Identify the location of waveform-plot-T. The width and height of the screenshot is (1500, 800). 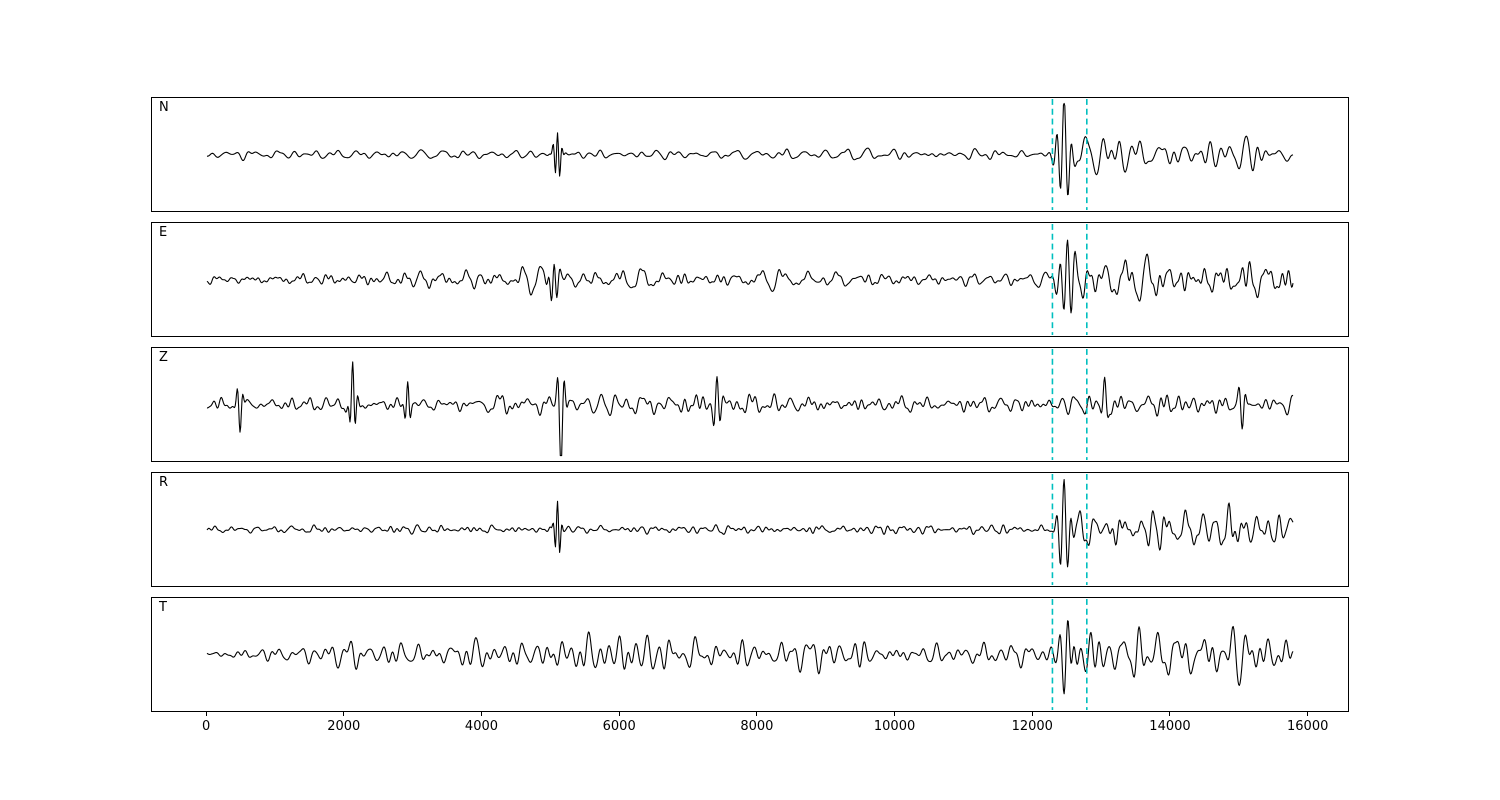
(750, 654).